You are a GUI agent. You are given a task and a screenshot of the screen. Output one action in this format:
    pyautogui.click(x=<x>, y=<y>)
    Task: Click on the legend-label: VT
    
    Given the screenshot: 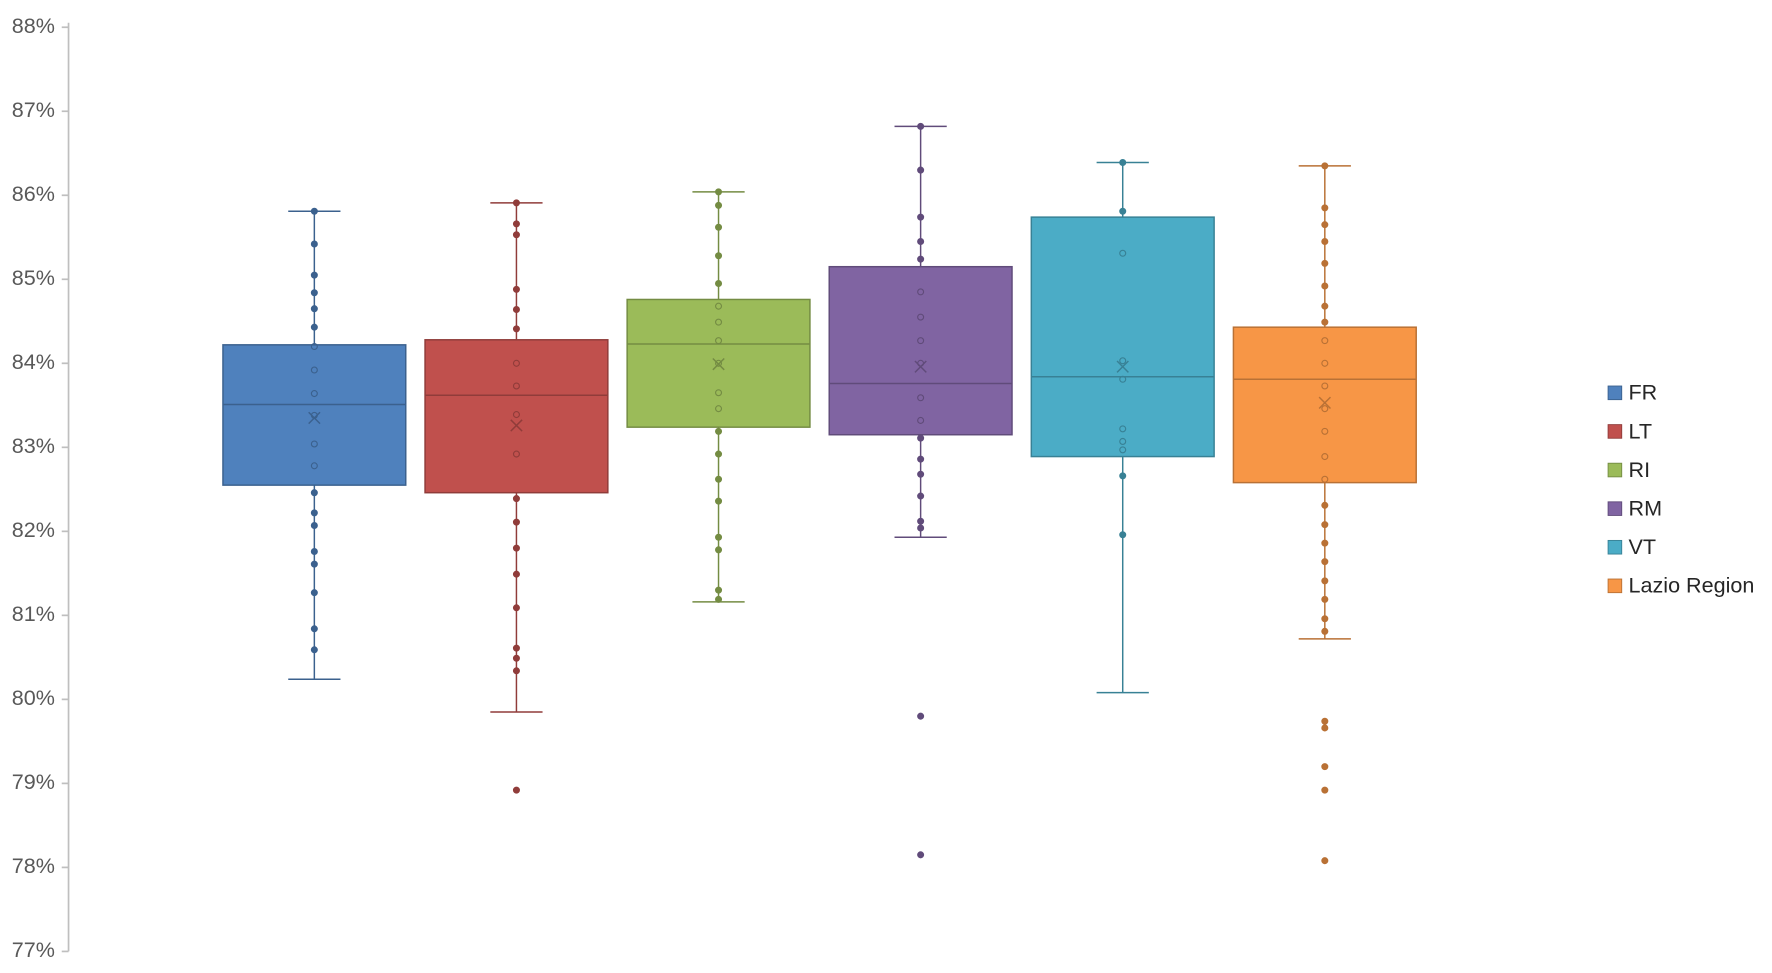 What is the action you would take?
    pyautogui.click(x=1643, y=546)
    